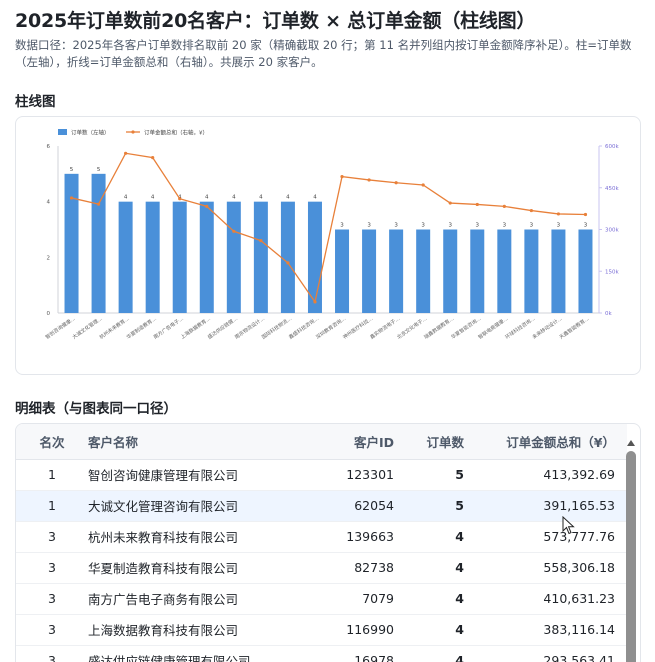 The height and width of the screenshot is (662, 655). What do you see at coordinates (347, 537) in the screenshot?
I see `cell-id: 139663` at bounding box center [347, 537].